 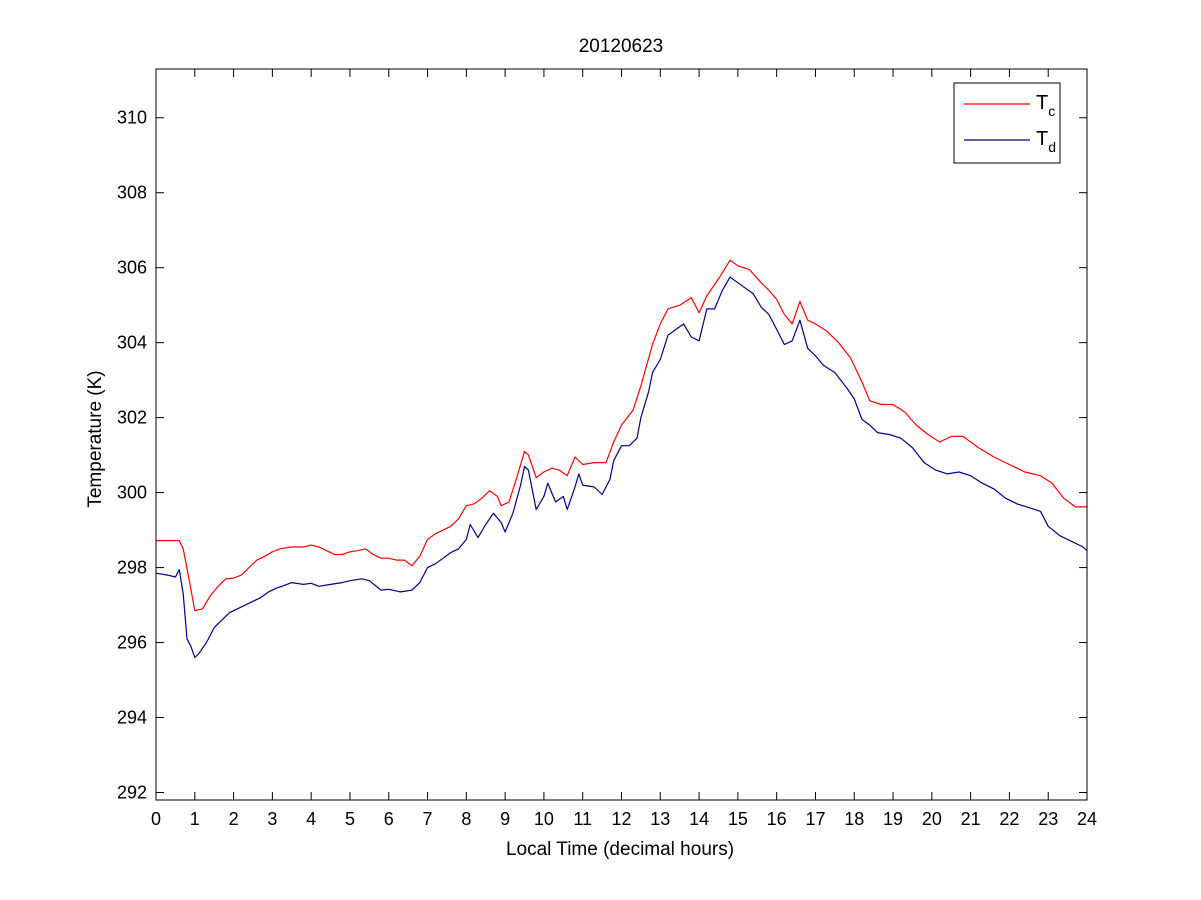 I want to click on x-tick-label: 13, so click(x=660, y=819).